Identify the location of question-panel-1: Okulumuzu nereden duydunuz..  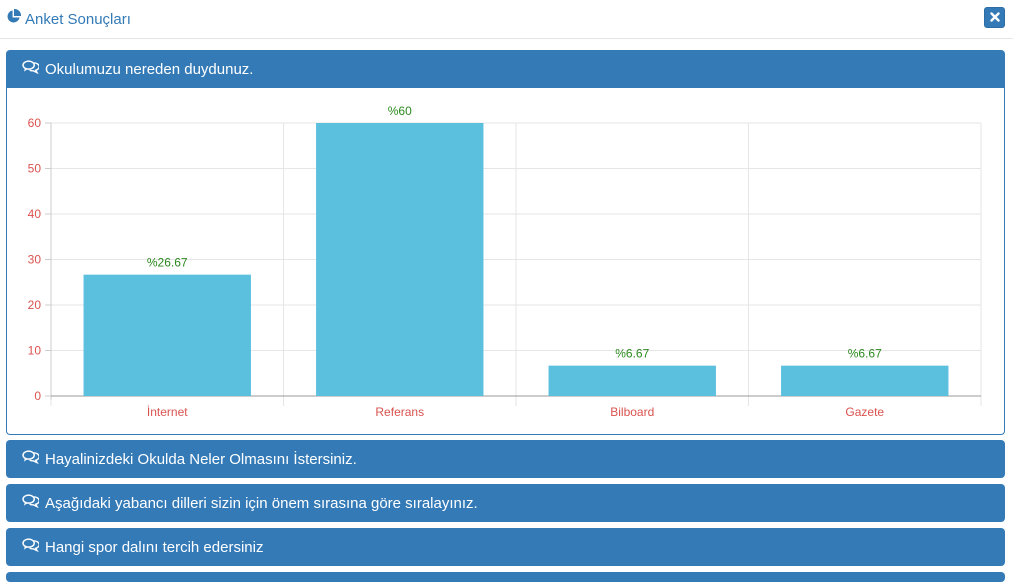
(505, 69).